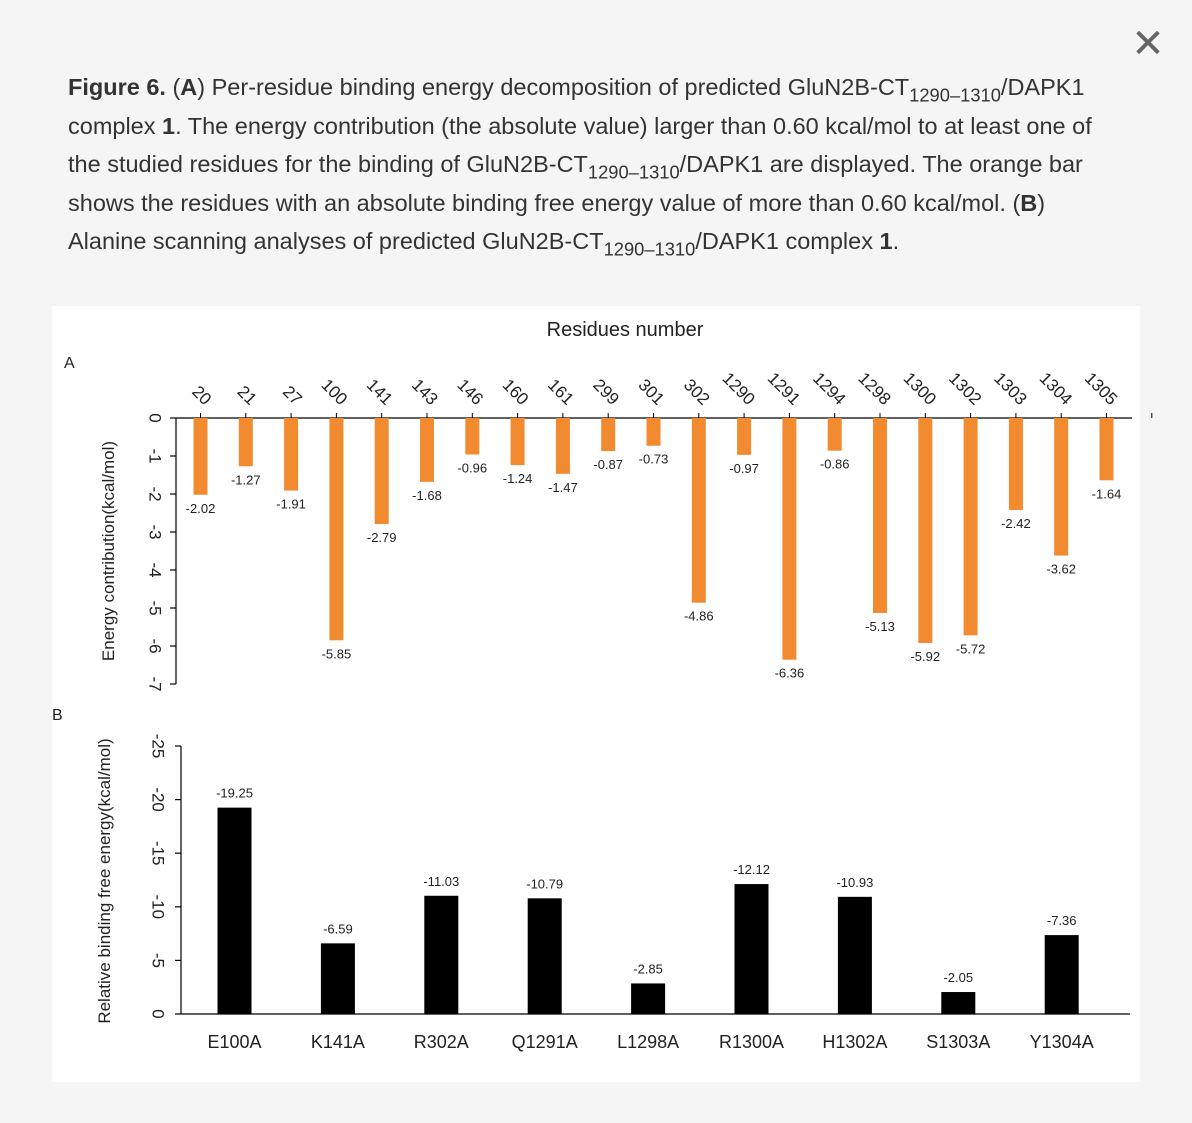 The width and height of the screenshot is (1192, 1123). What do you see at coordinates (854, 1042) in the screenshot?
I see `x-tick-label: H1302A` at bounding box center [854, 1042].